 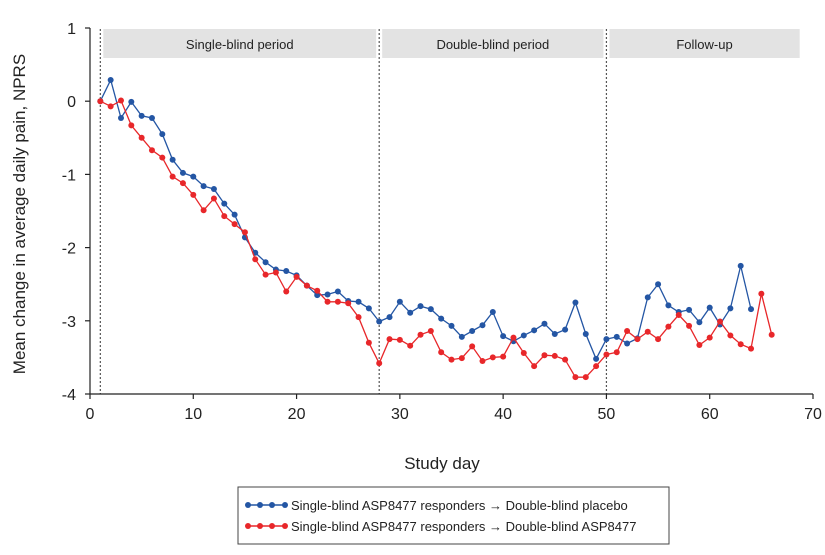 What do you see at coordinates (400, 414) in the screenshot?
I see `x-tick-label: 30` at bounding box center [400, 414].